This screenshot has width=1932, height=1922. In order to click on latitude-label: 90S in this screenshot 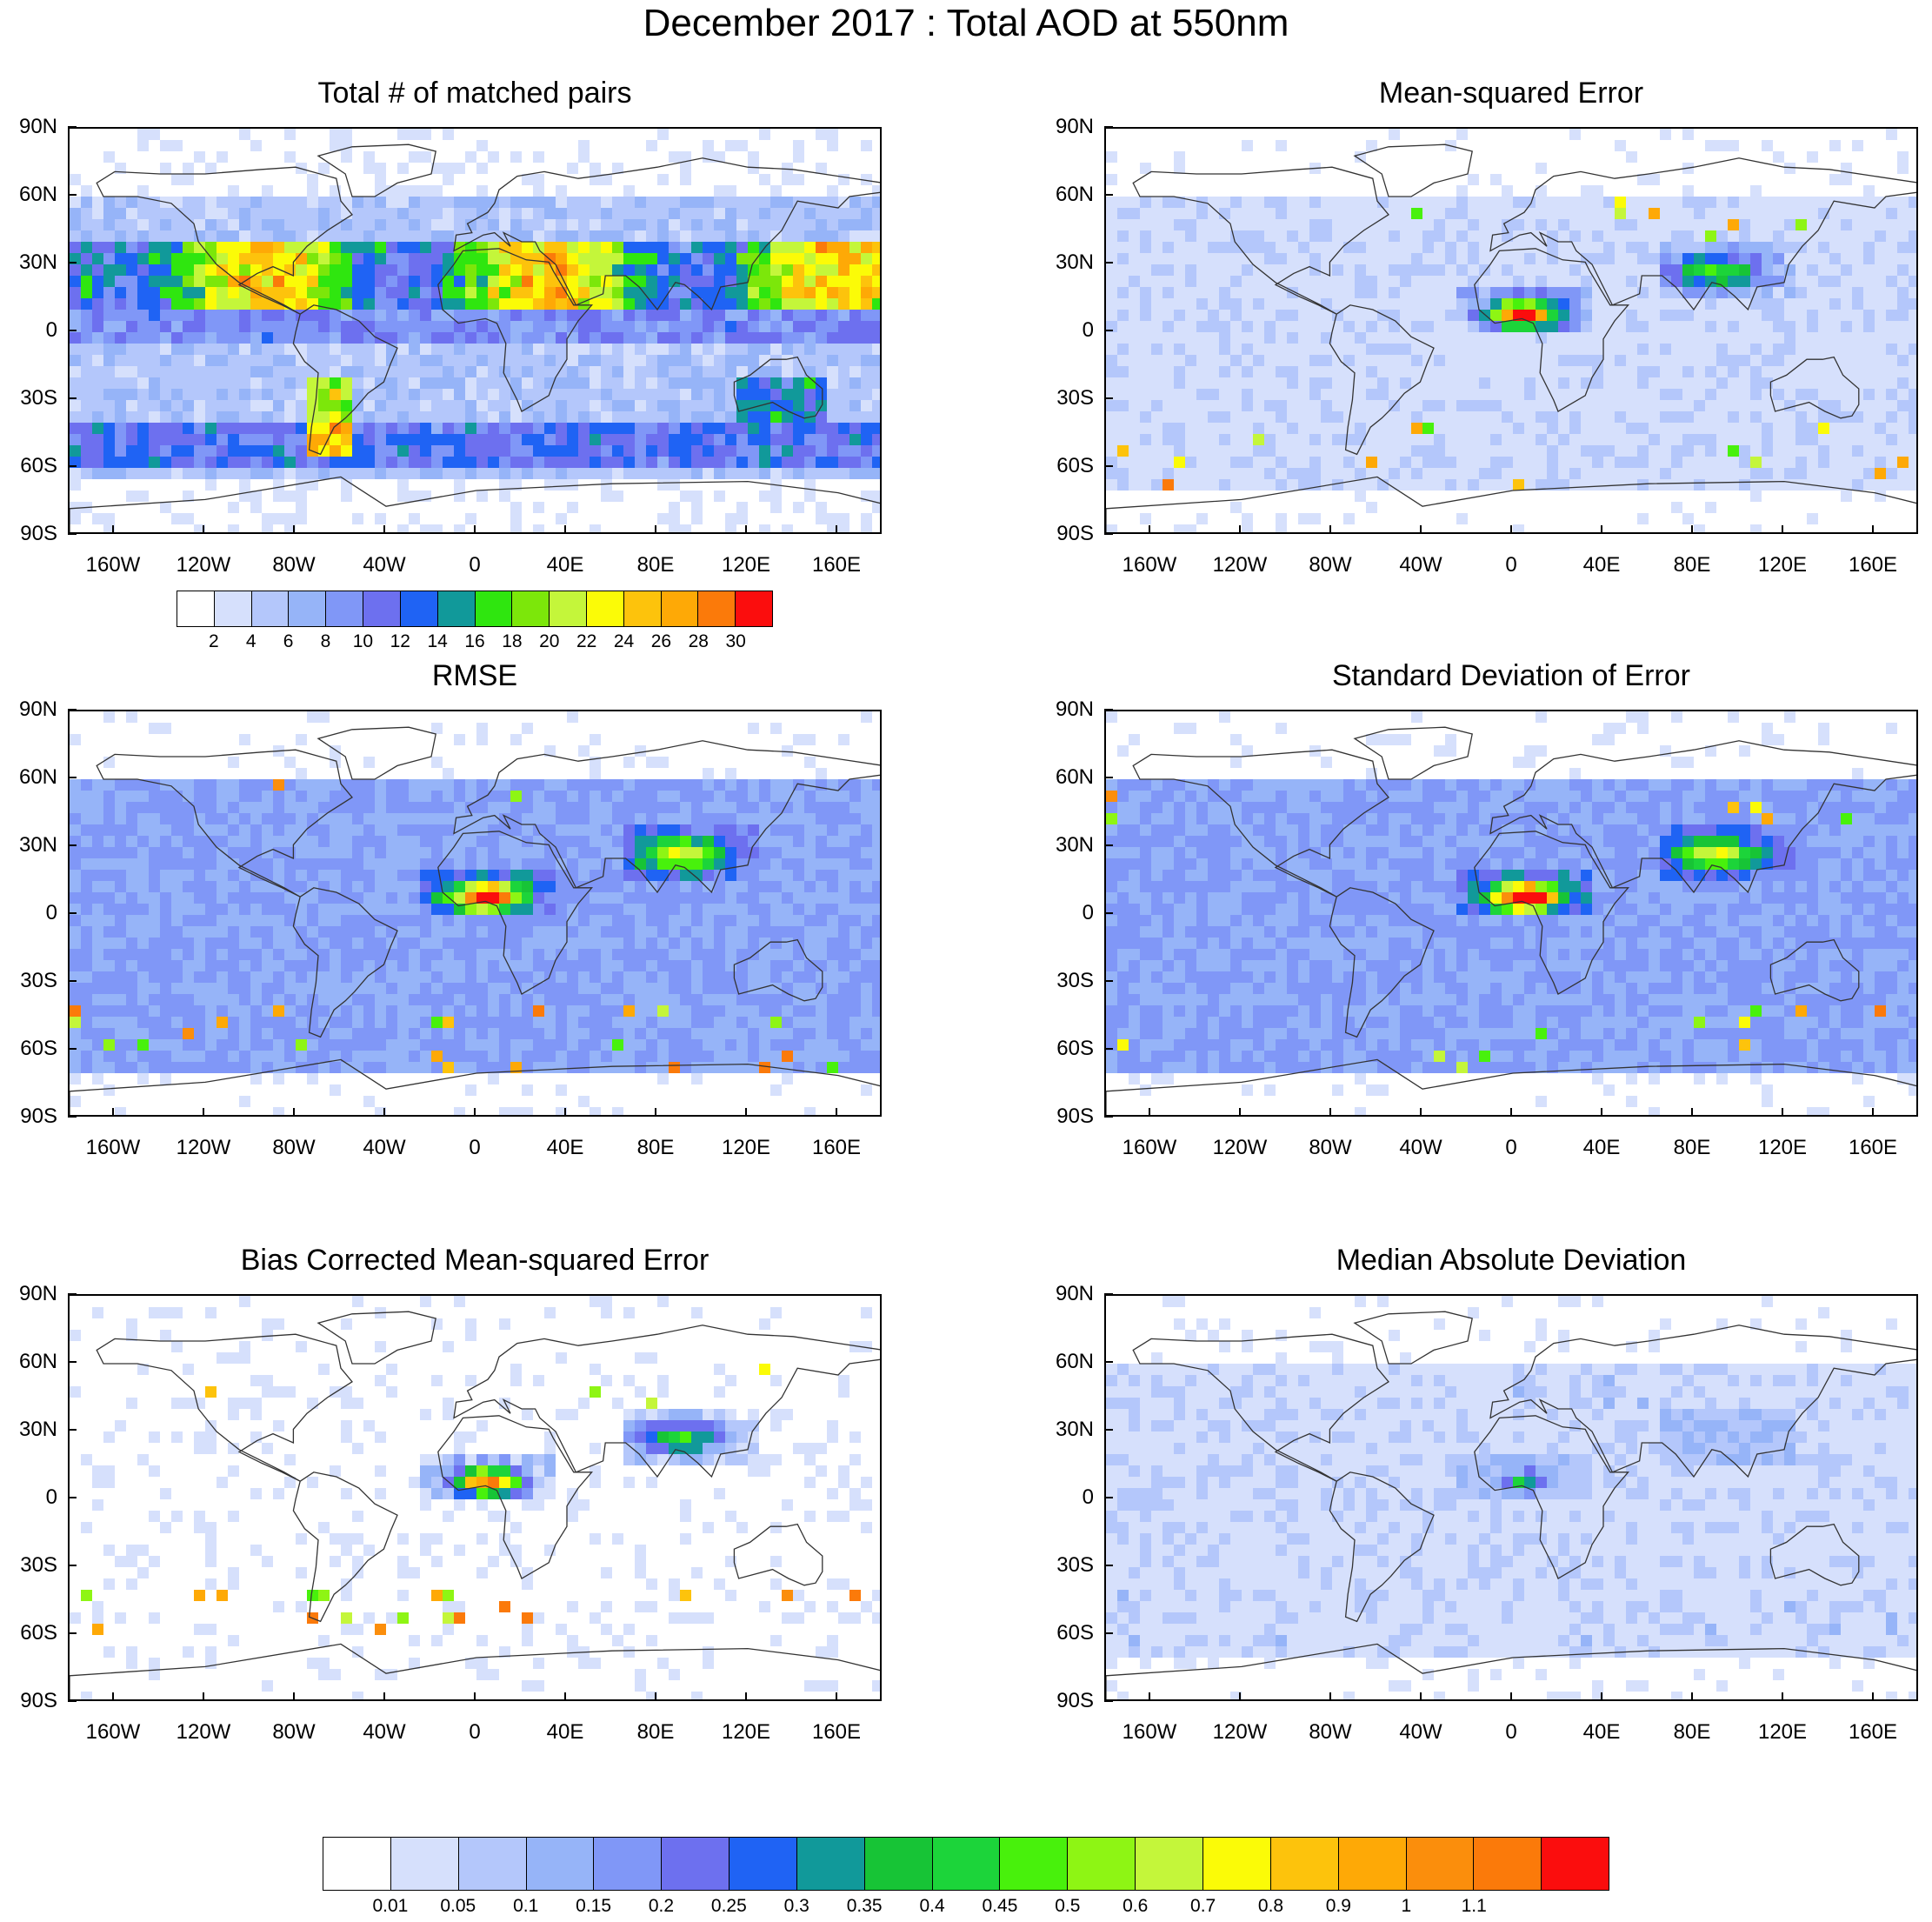, I will do `click(1075, 533)`.